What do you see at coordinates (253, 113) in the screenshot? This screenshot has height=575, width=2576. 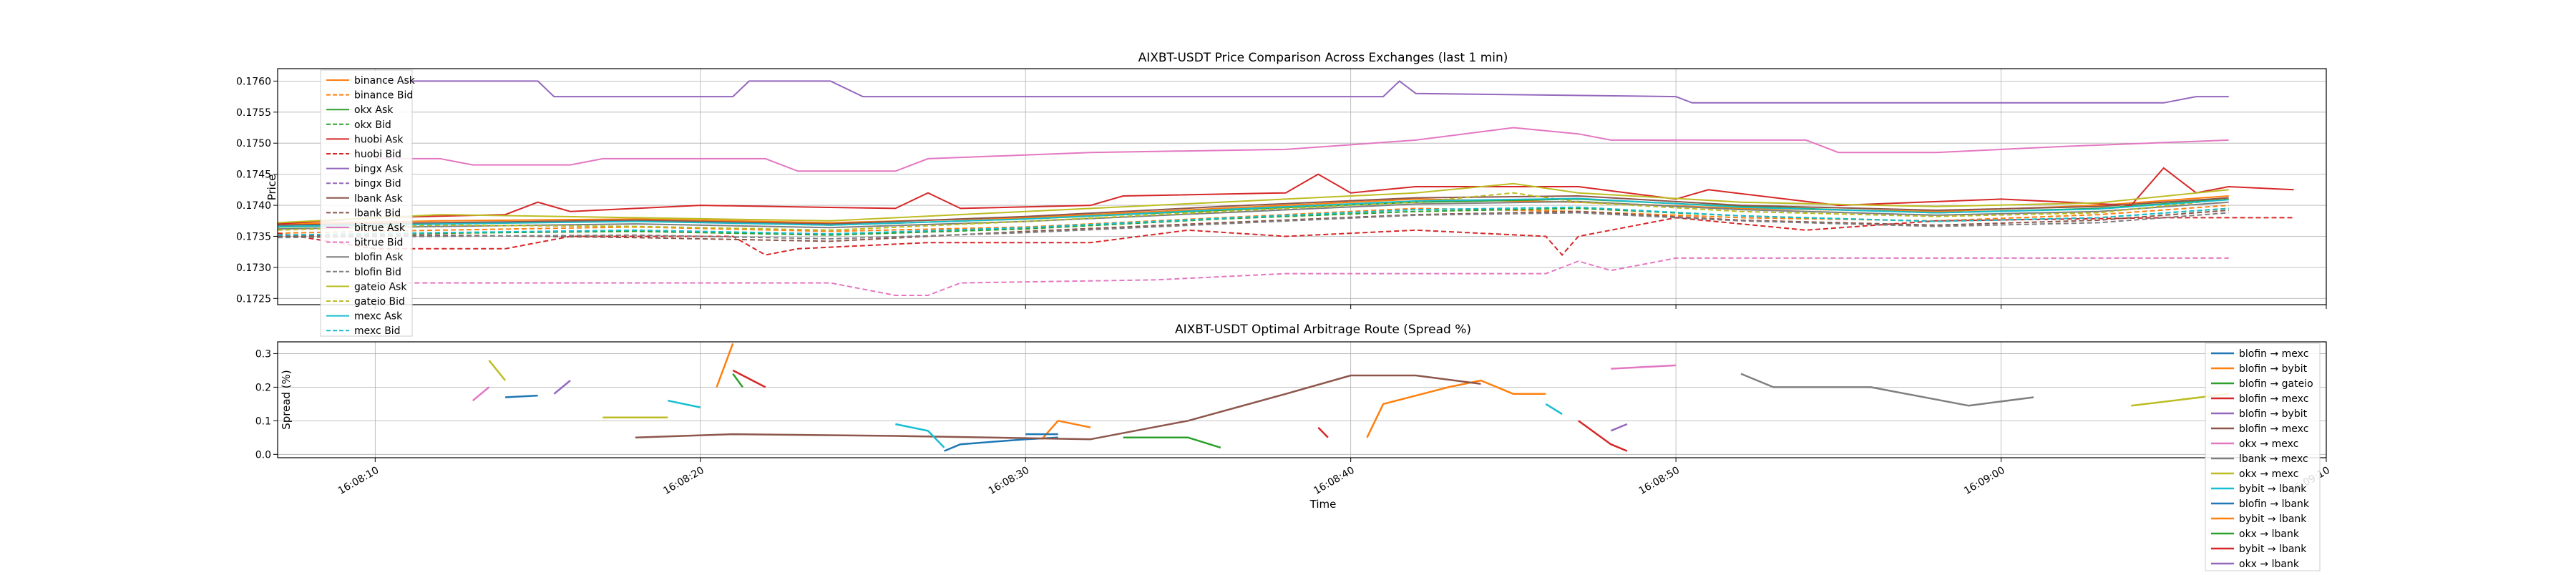 I see `price-y-tick-label: 0.1755` at bounding box center [253, 113].